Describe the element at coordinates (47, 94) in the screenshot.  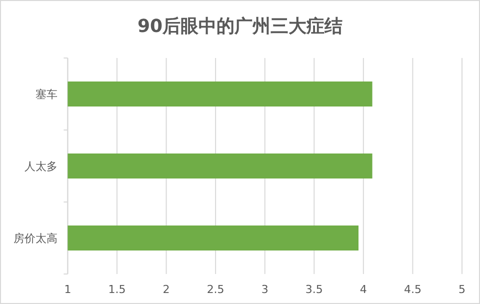
I see `y-tick-label: 塞车` at that location.